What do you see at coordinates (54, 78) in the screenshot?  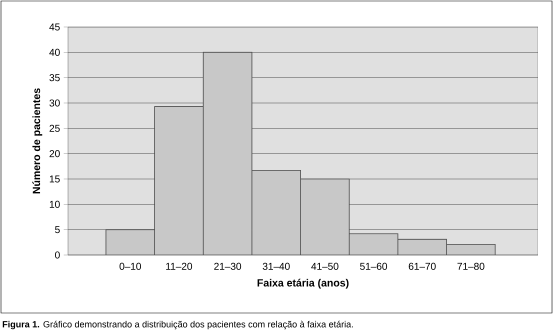 I see `y-tick-label: 35` at bounding box center [54, 78].